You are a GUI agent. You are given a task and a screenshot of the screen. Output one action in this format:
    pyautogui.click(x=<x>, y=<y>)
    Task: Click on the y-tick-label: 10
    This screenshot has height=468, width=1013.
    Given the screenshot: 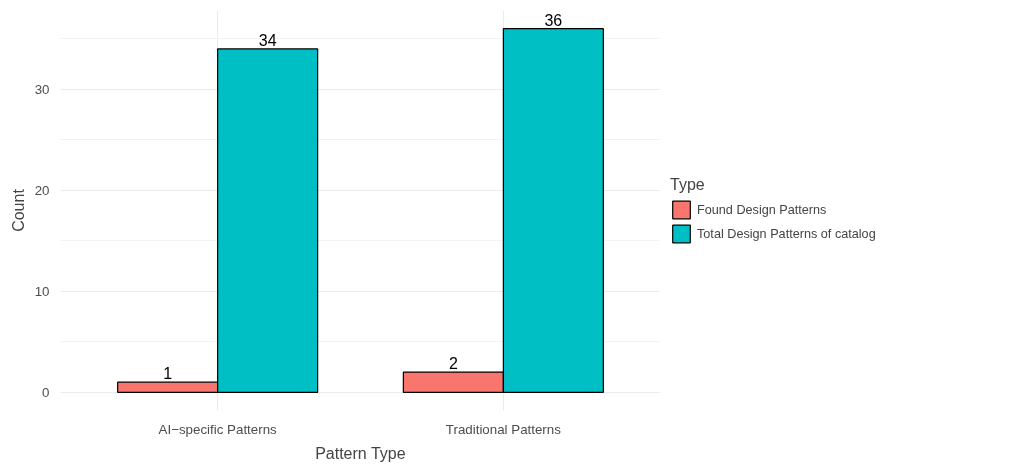 What is the action you would take?
    pyautogui.click(x=42, y=291)
    